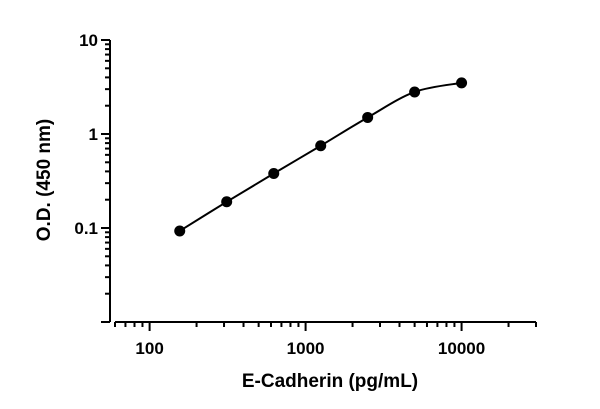  I want to click on y-axis-ticks: 0.1 1 10, so click(92, 177).